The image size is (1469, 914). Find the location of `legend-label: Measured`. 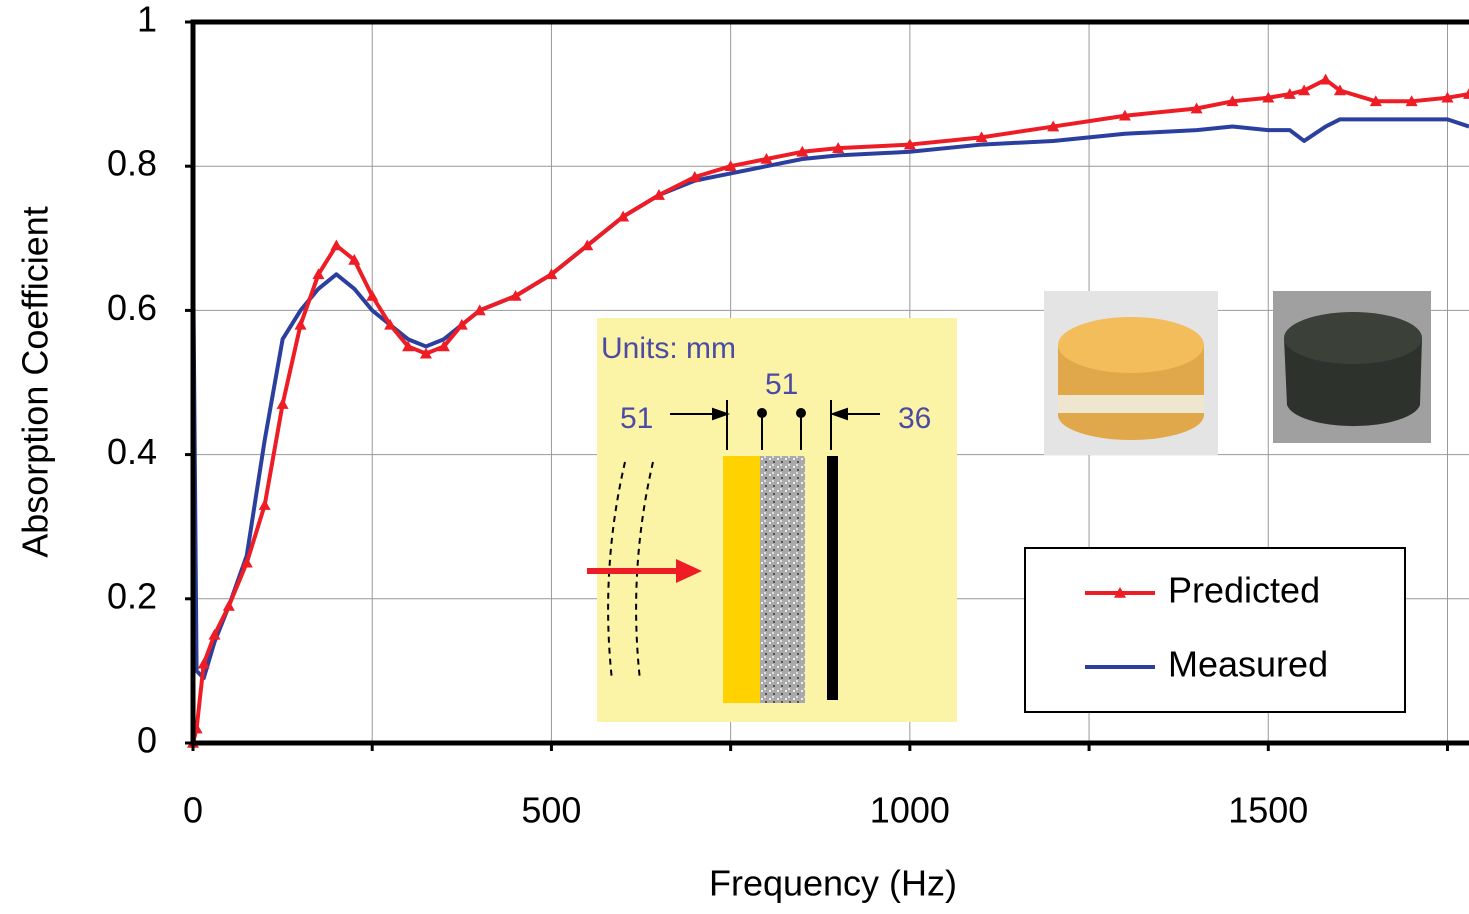

legend-label: Measured is located at coordinates (1248, 664).